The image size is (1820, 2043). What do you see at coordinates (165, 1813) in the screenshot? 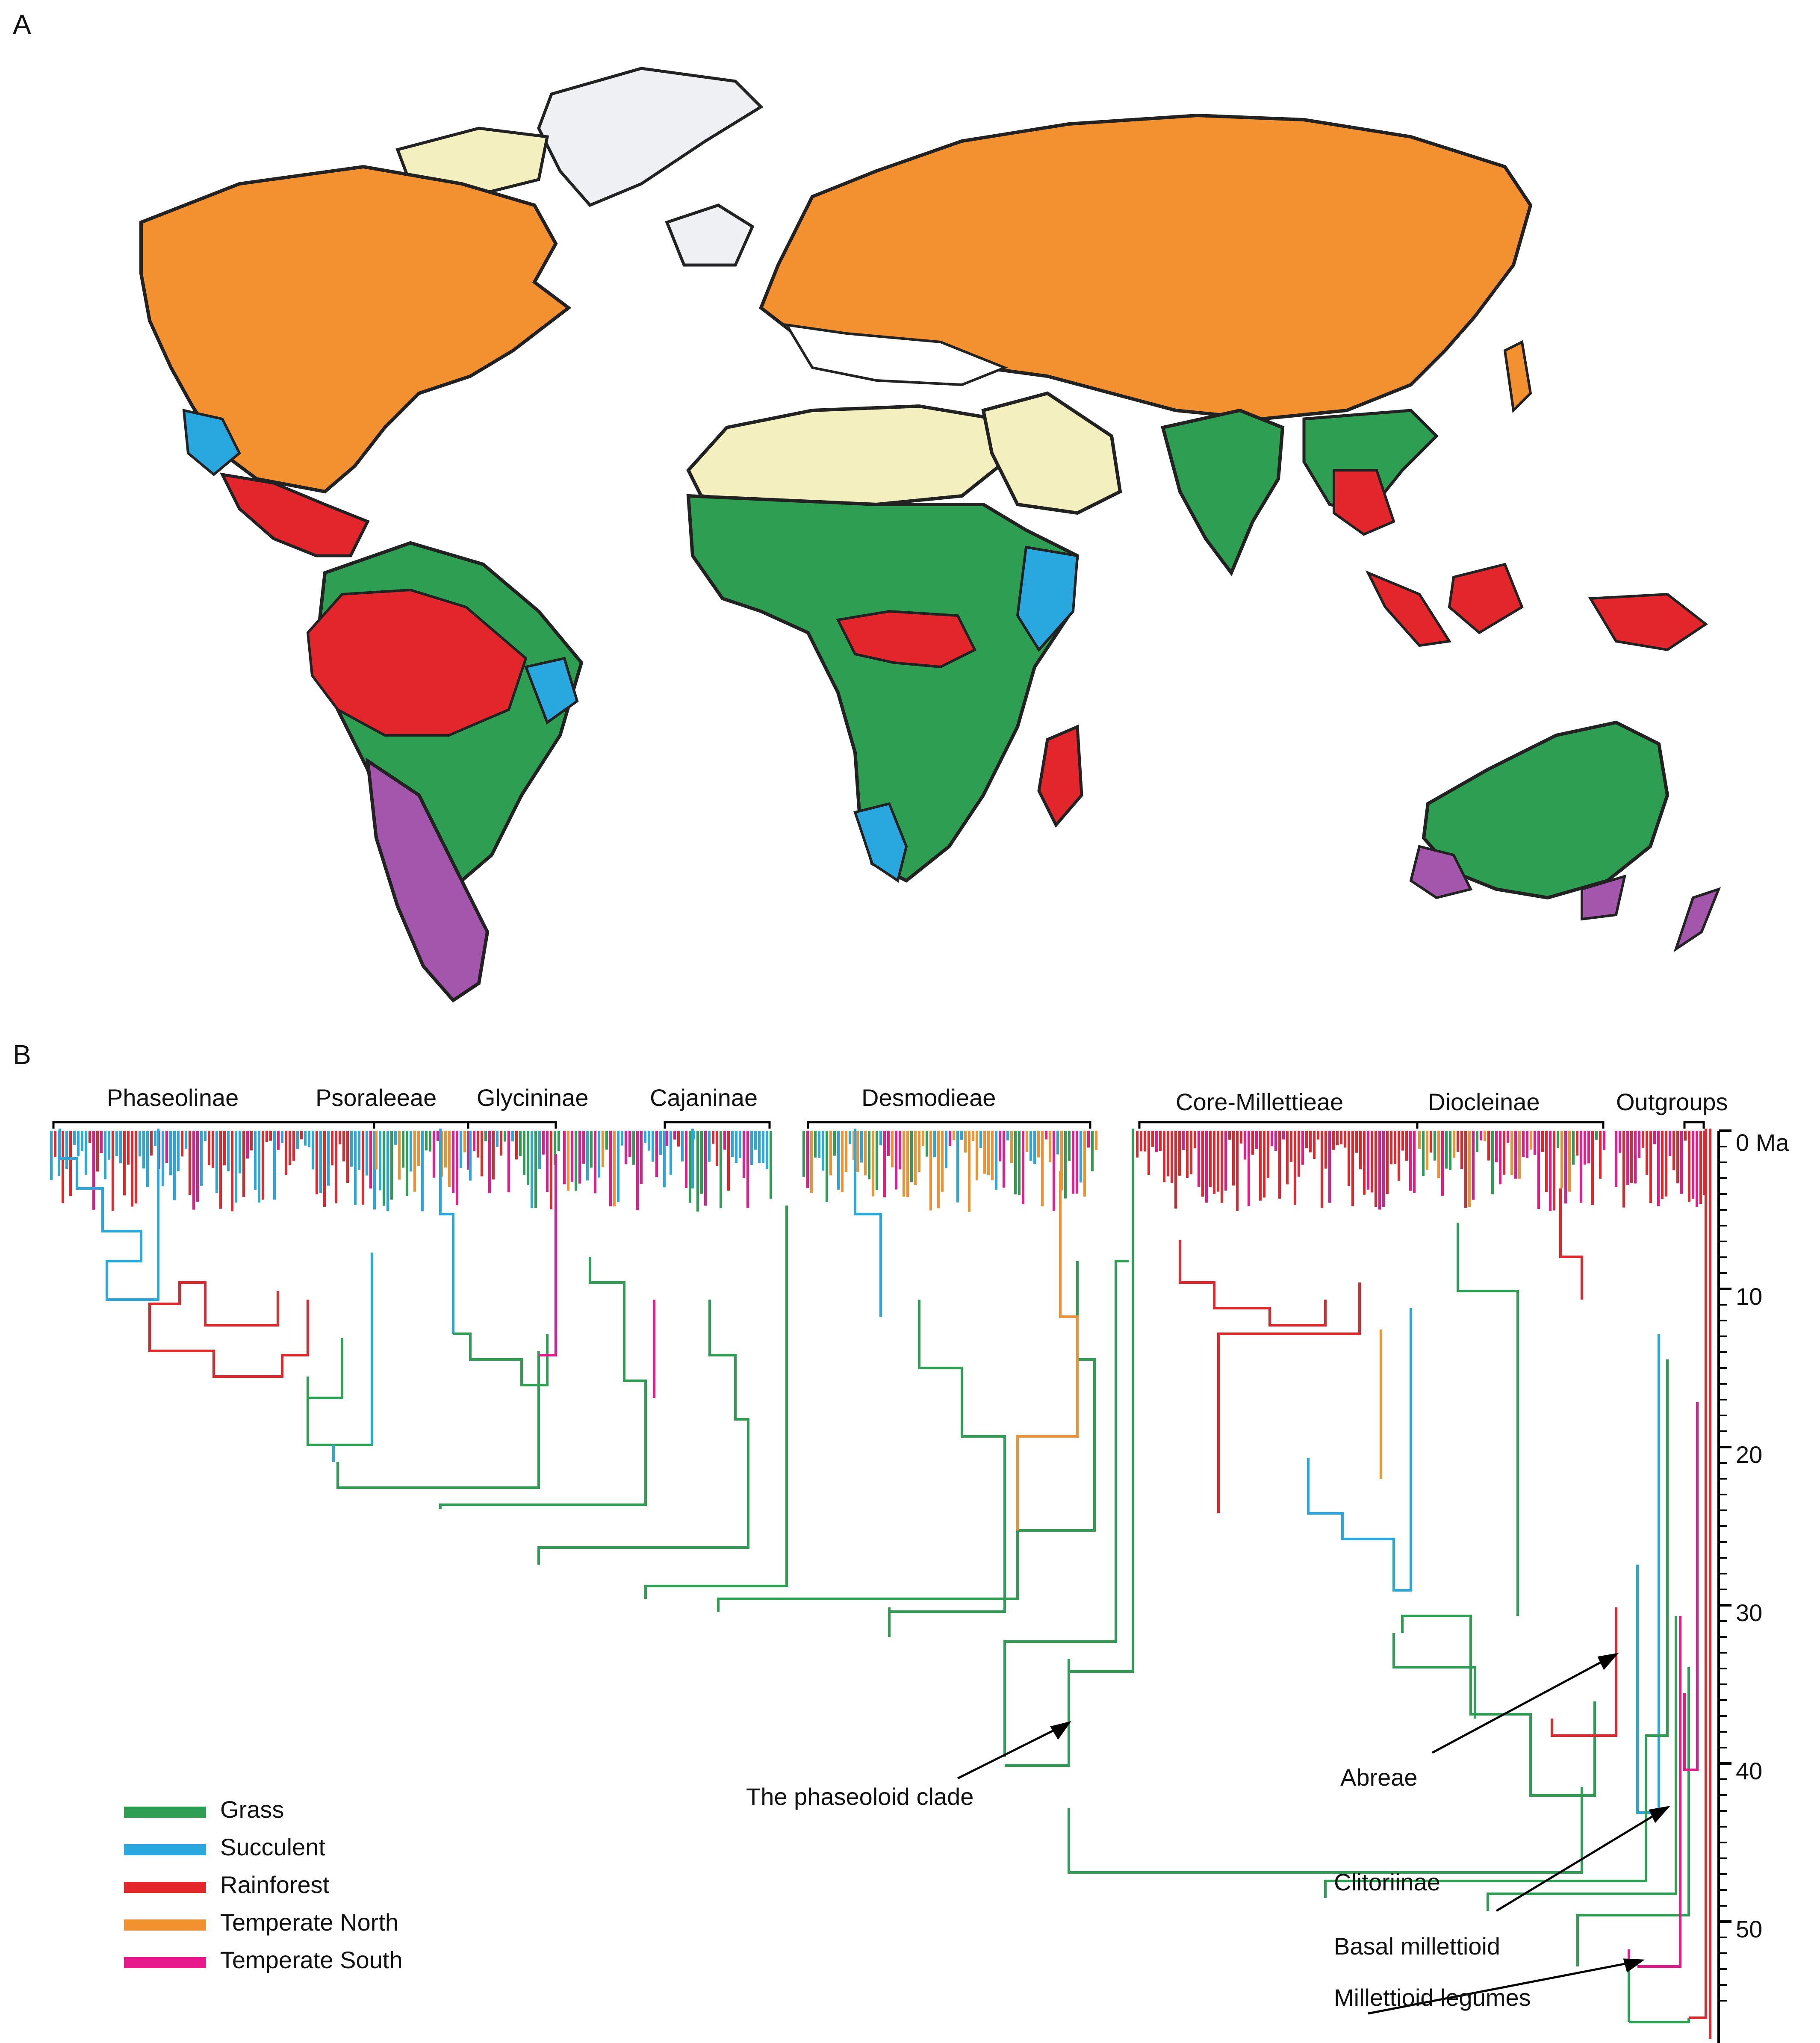
I see `legend-swatch-grass` at bounding box center [165, 1813].